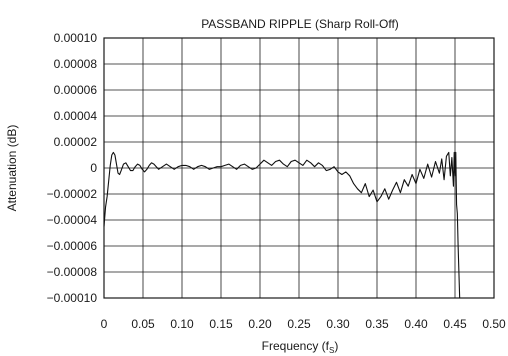  Describe the element at coordinates (104, 324) in the screenshot. I see `x-tick-label: 0` at that location.